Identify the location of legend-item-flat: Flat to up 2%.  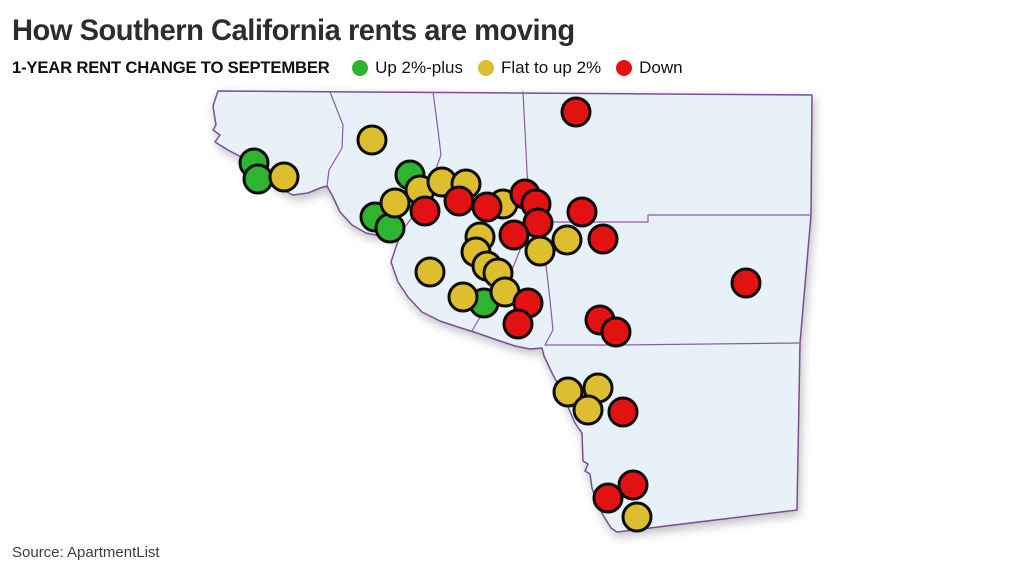
(539, 68).